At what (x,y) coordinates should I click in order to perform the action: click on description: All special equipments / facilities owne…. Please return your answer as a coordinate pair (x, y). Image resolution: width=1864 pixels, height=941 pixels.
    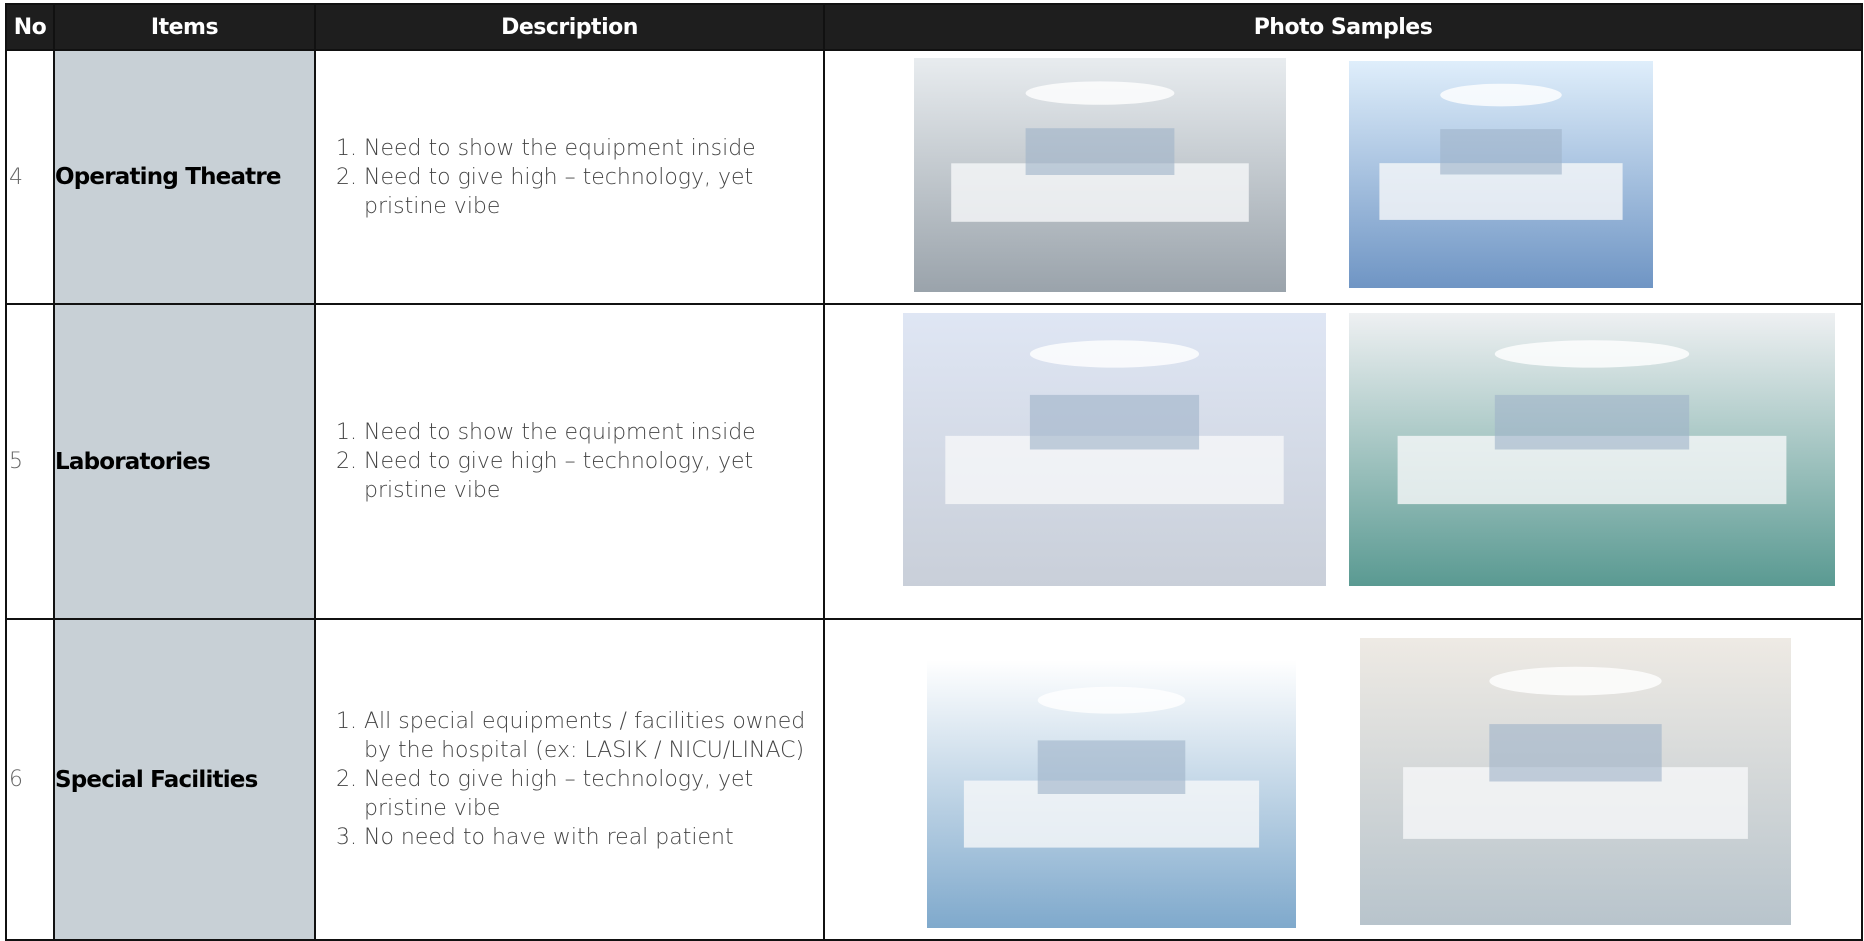
    Looking at the image, I should click on (569, 779).